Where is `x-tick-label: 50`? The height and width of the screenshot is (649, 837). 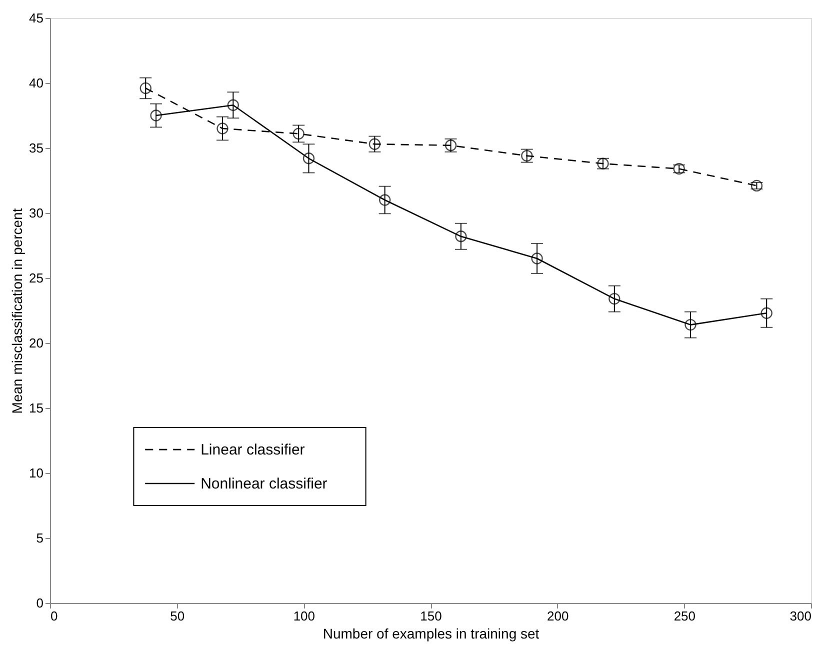
x-tick-label: 50 is located at coordinates (177, 616).